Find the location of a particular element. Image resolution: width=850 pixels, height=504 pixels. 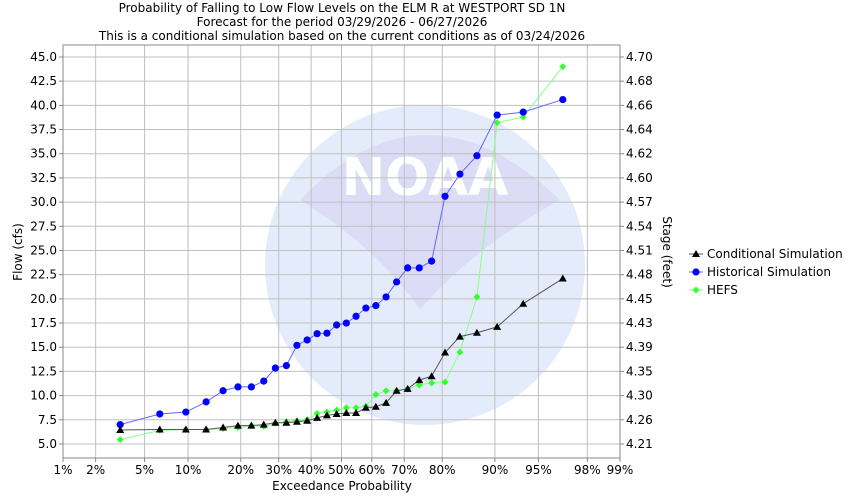

y-tick-label: 27.5 is located at coordinates (43, 226).